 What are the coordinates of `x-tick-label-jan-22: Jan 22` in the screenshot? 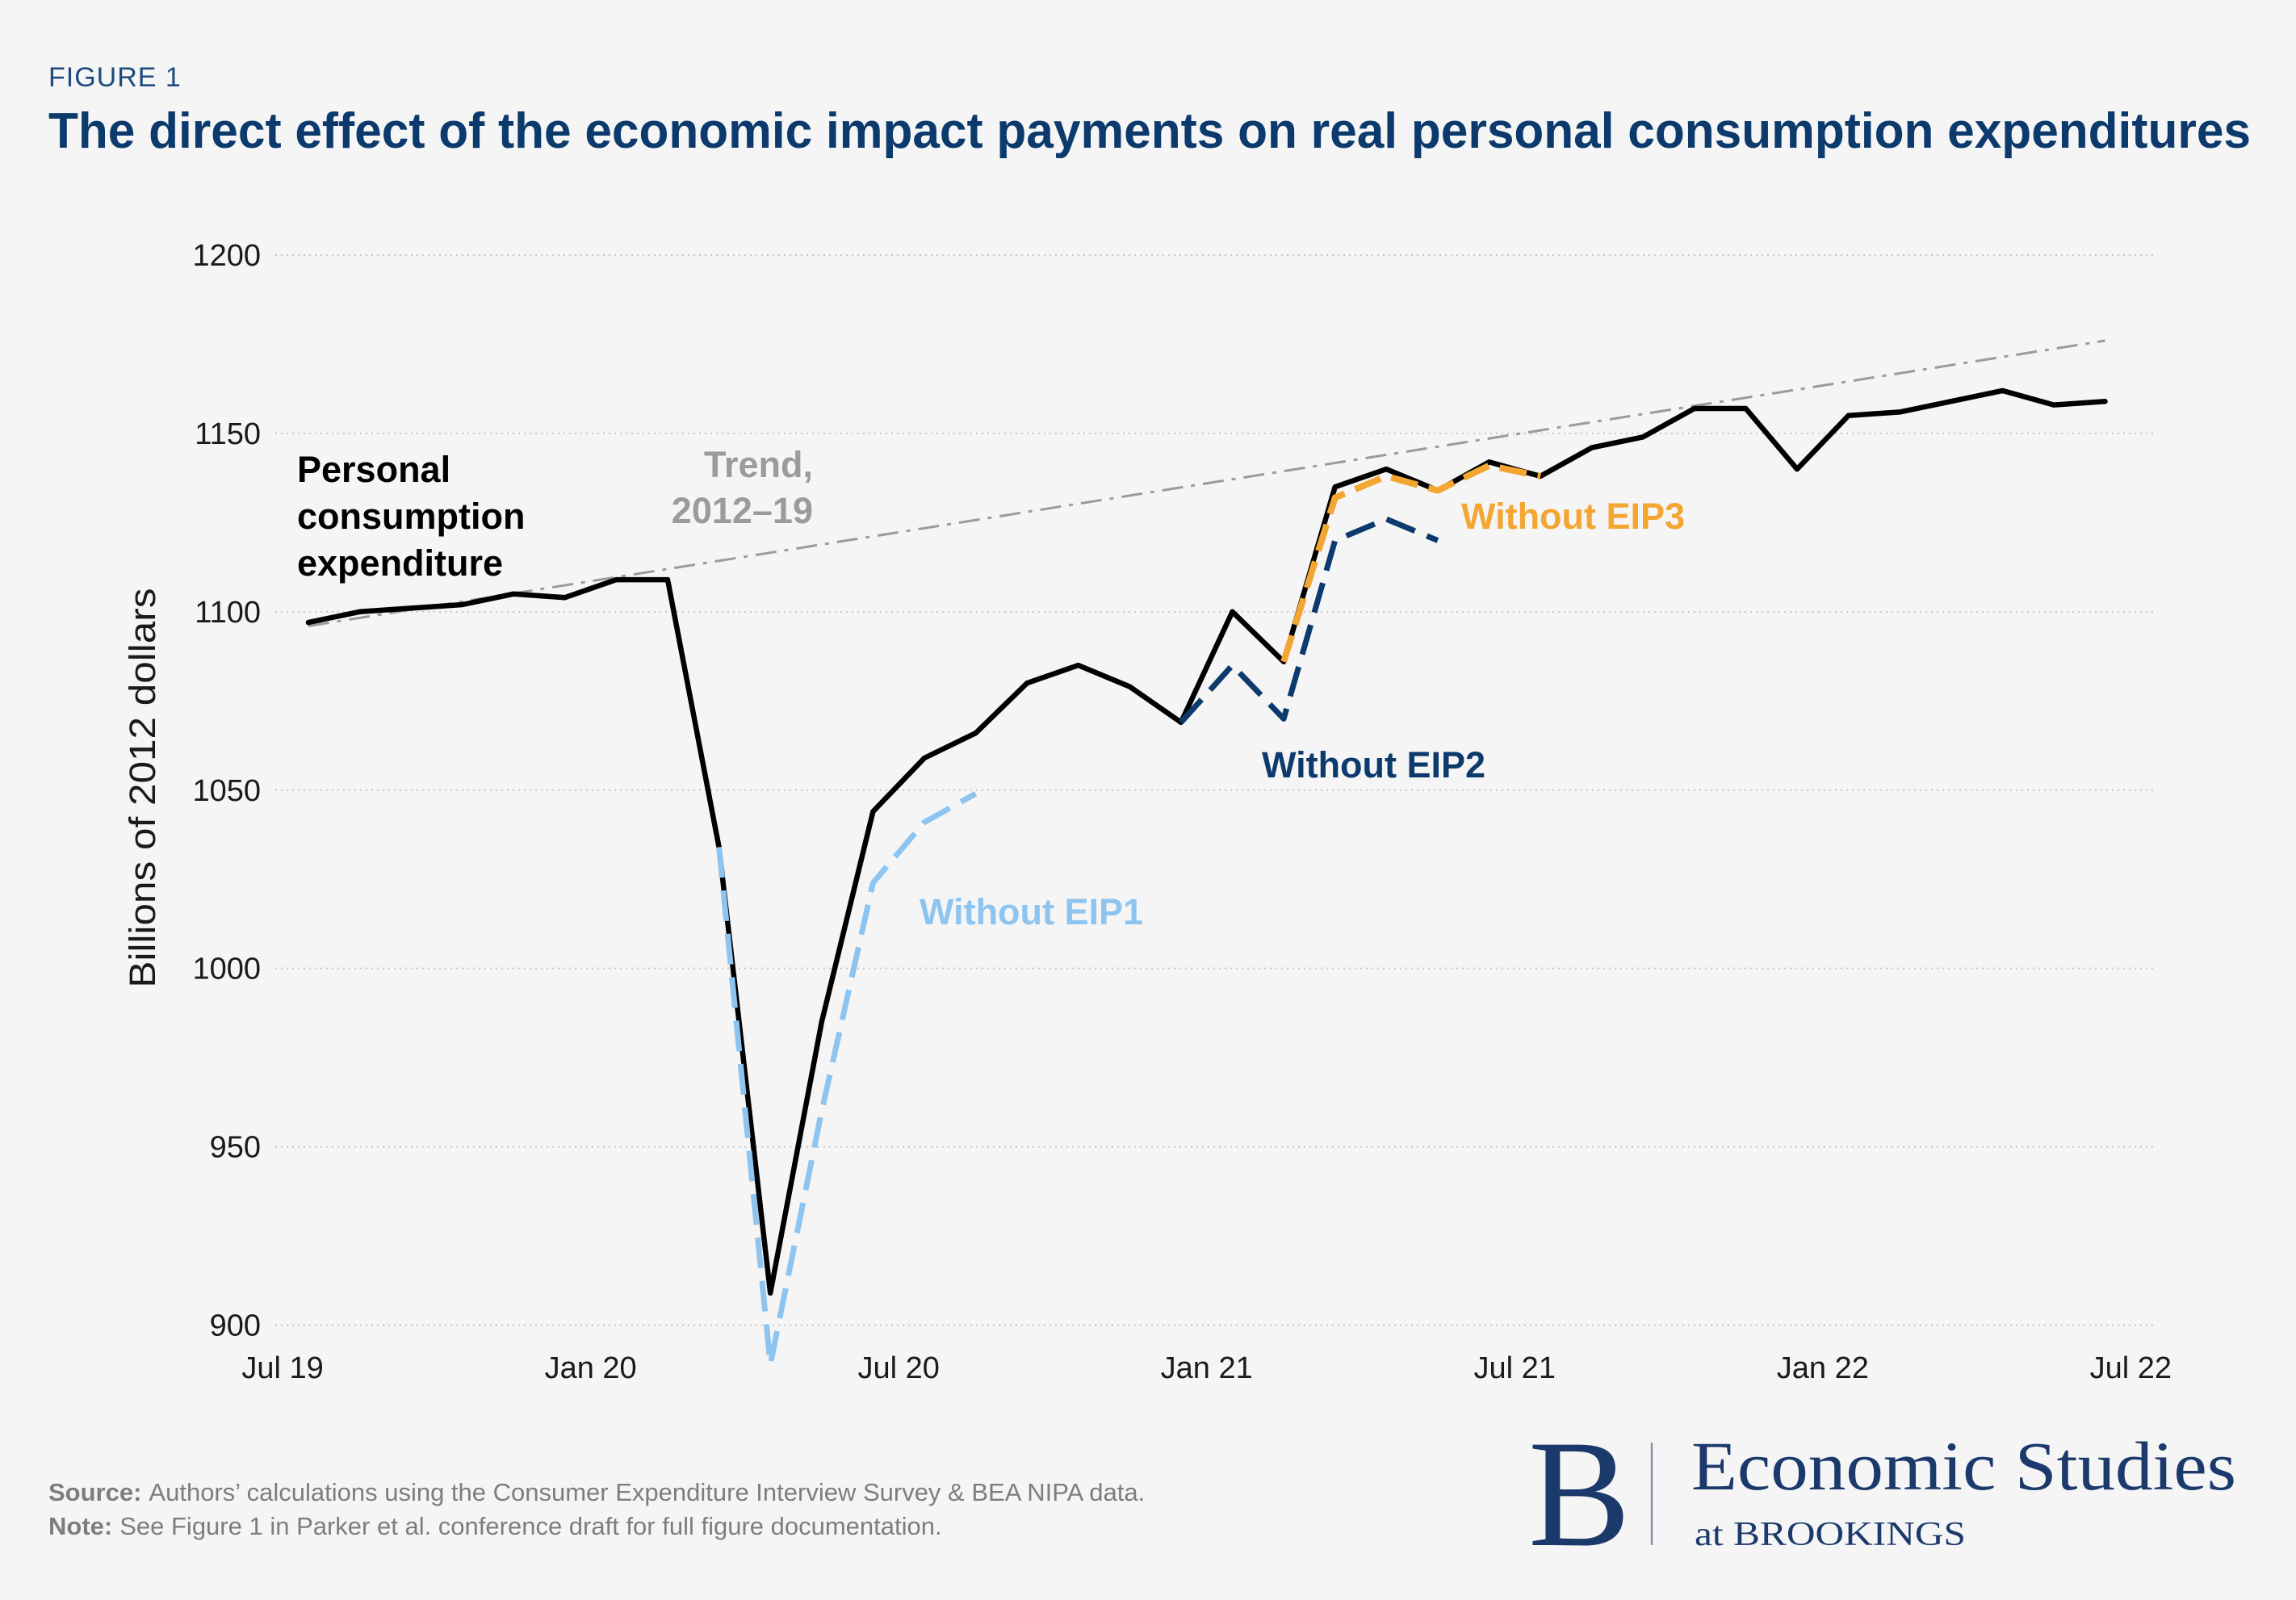 It's located at (1823, 1368).